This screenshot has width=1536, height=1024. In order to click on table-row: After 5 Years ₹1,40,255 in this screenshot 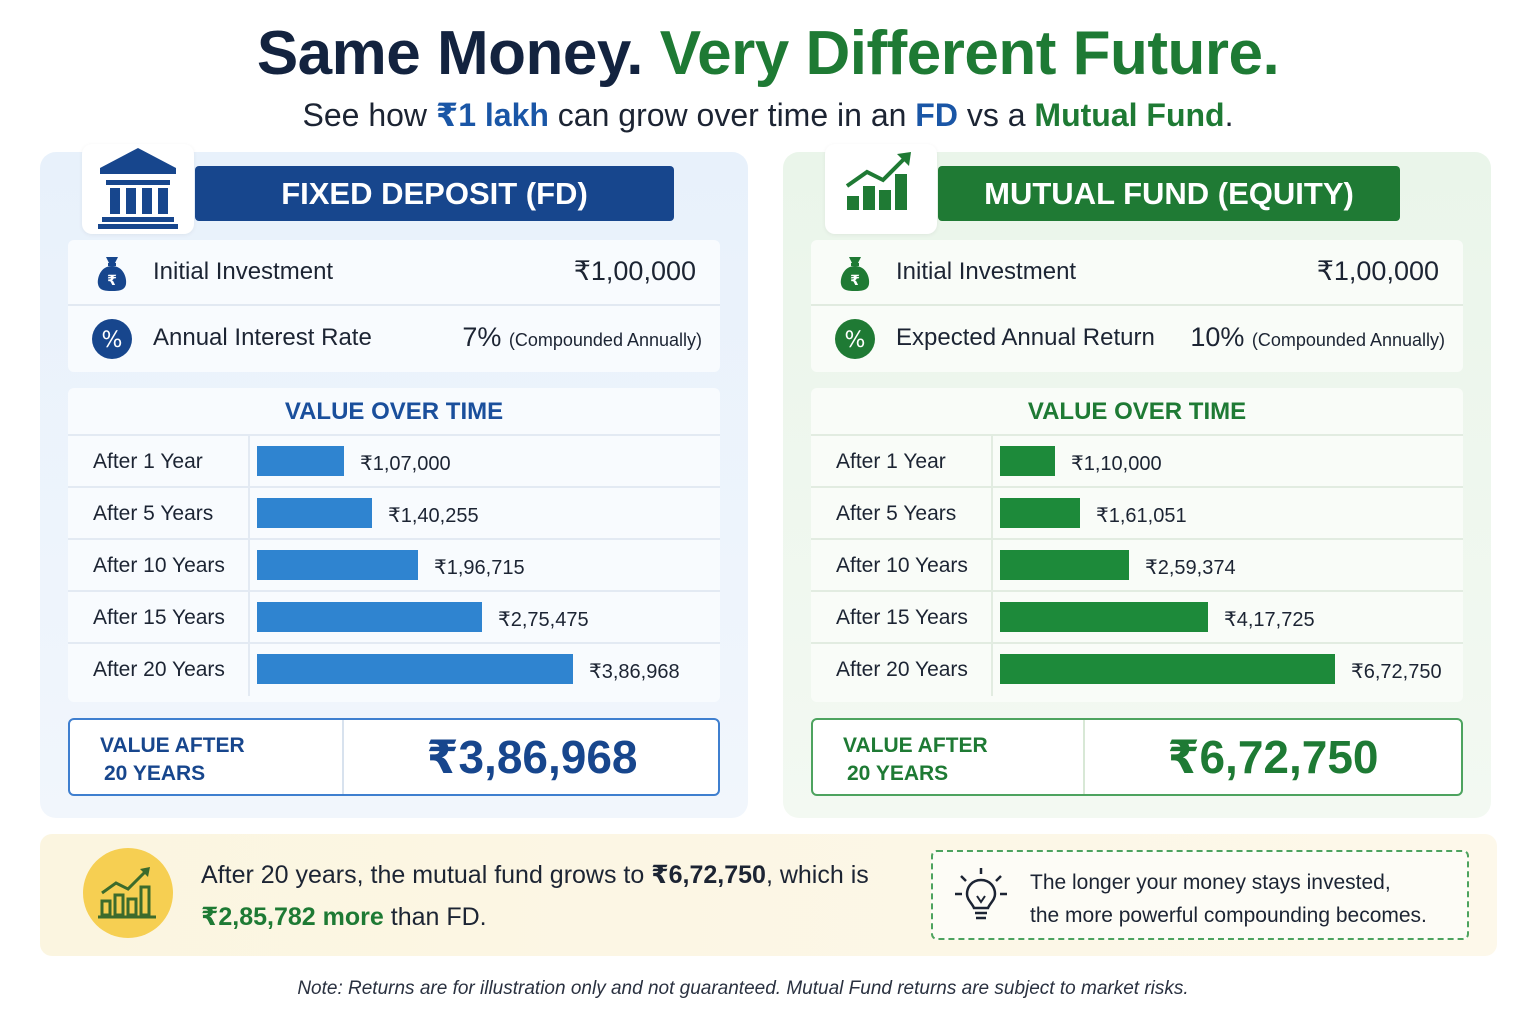, I will do `click(394, 513)`.